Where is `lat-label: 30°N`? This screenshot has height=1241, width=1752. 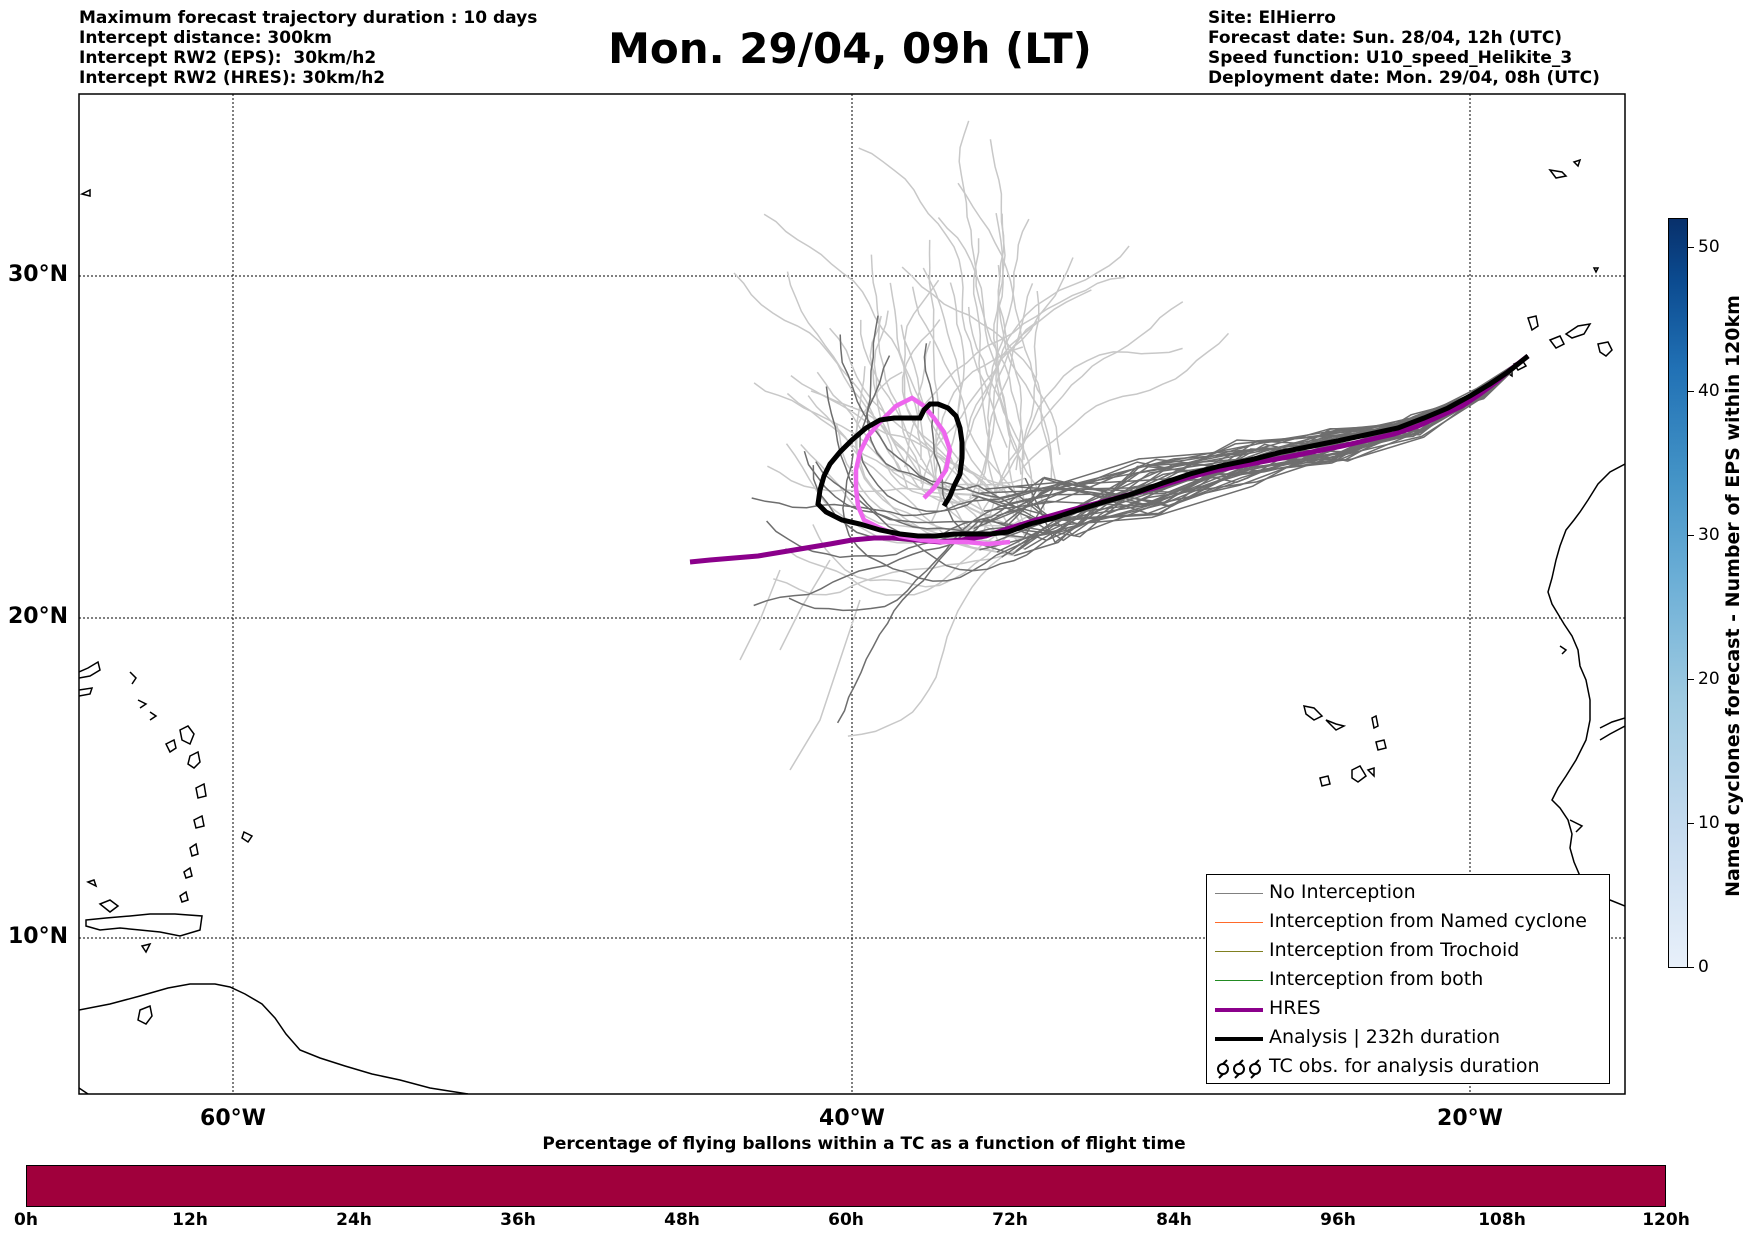
lat-label: 30°N is located at coordinates (38, 274).